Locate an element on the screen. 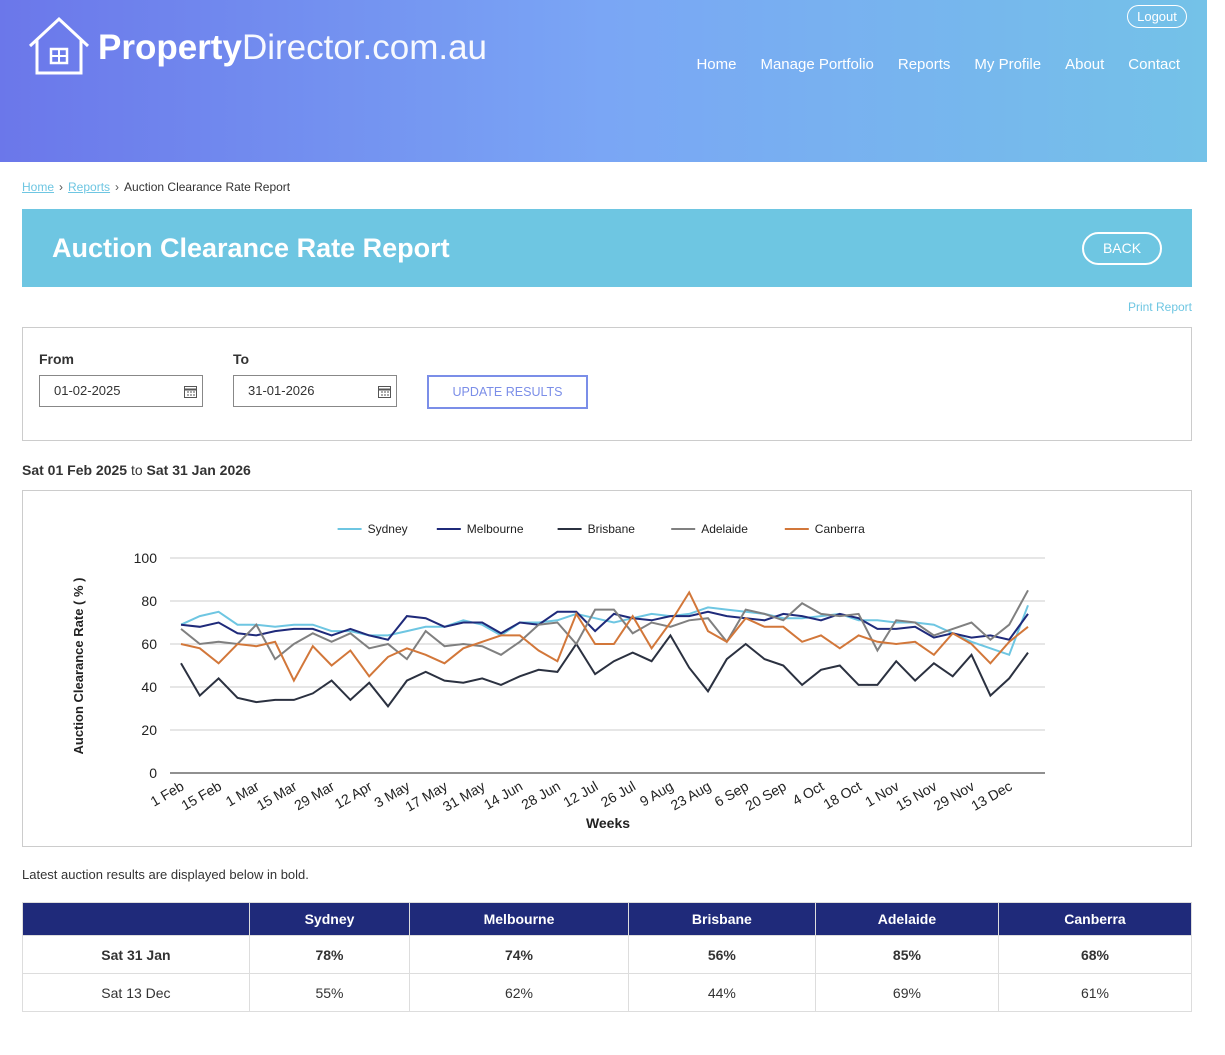  x-axis-title: Weeks is located at coordinates (608, 823).